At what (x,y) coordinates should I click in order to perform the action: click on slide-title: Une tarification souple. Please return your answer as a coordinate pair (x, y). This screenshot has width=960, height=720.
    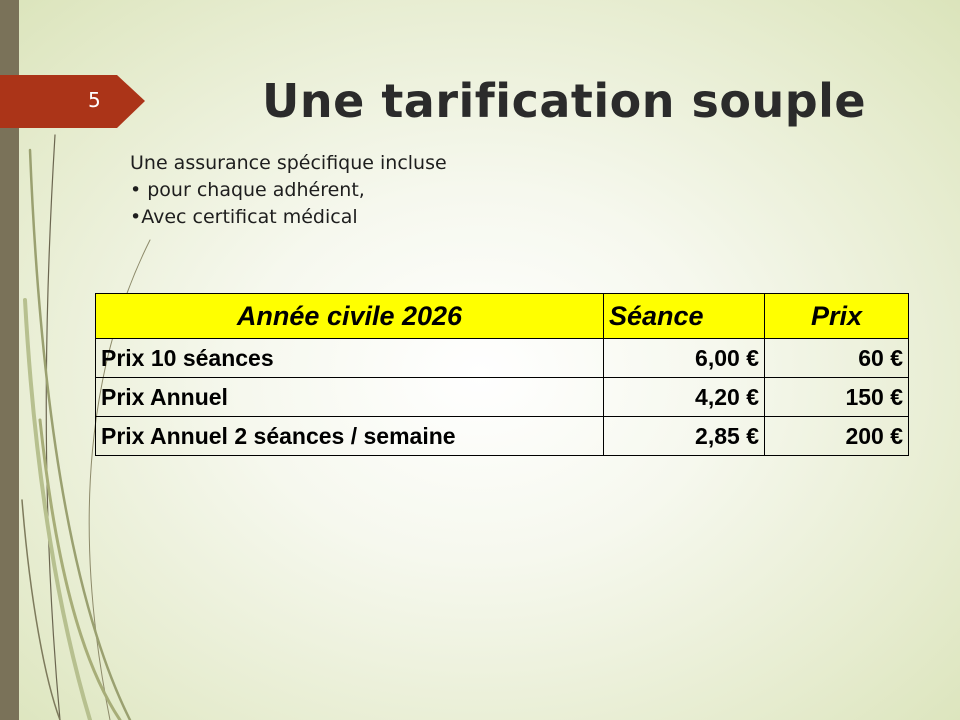
    Looking at the image, I should click on (564, 101).